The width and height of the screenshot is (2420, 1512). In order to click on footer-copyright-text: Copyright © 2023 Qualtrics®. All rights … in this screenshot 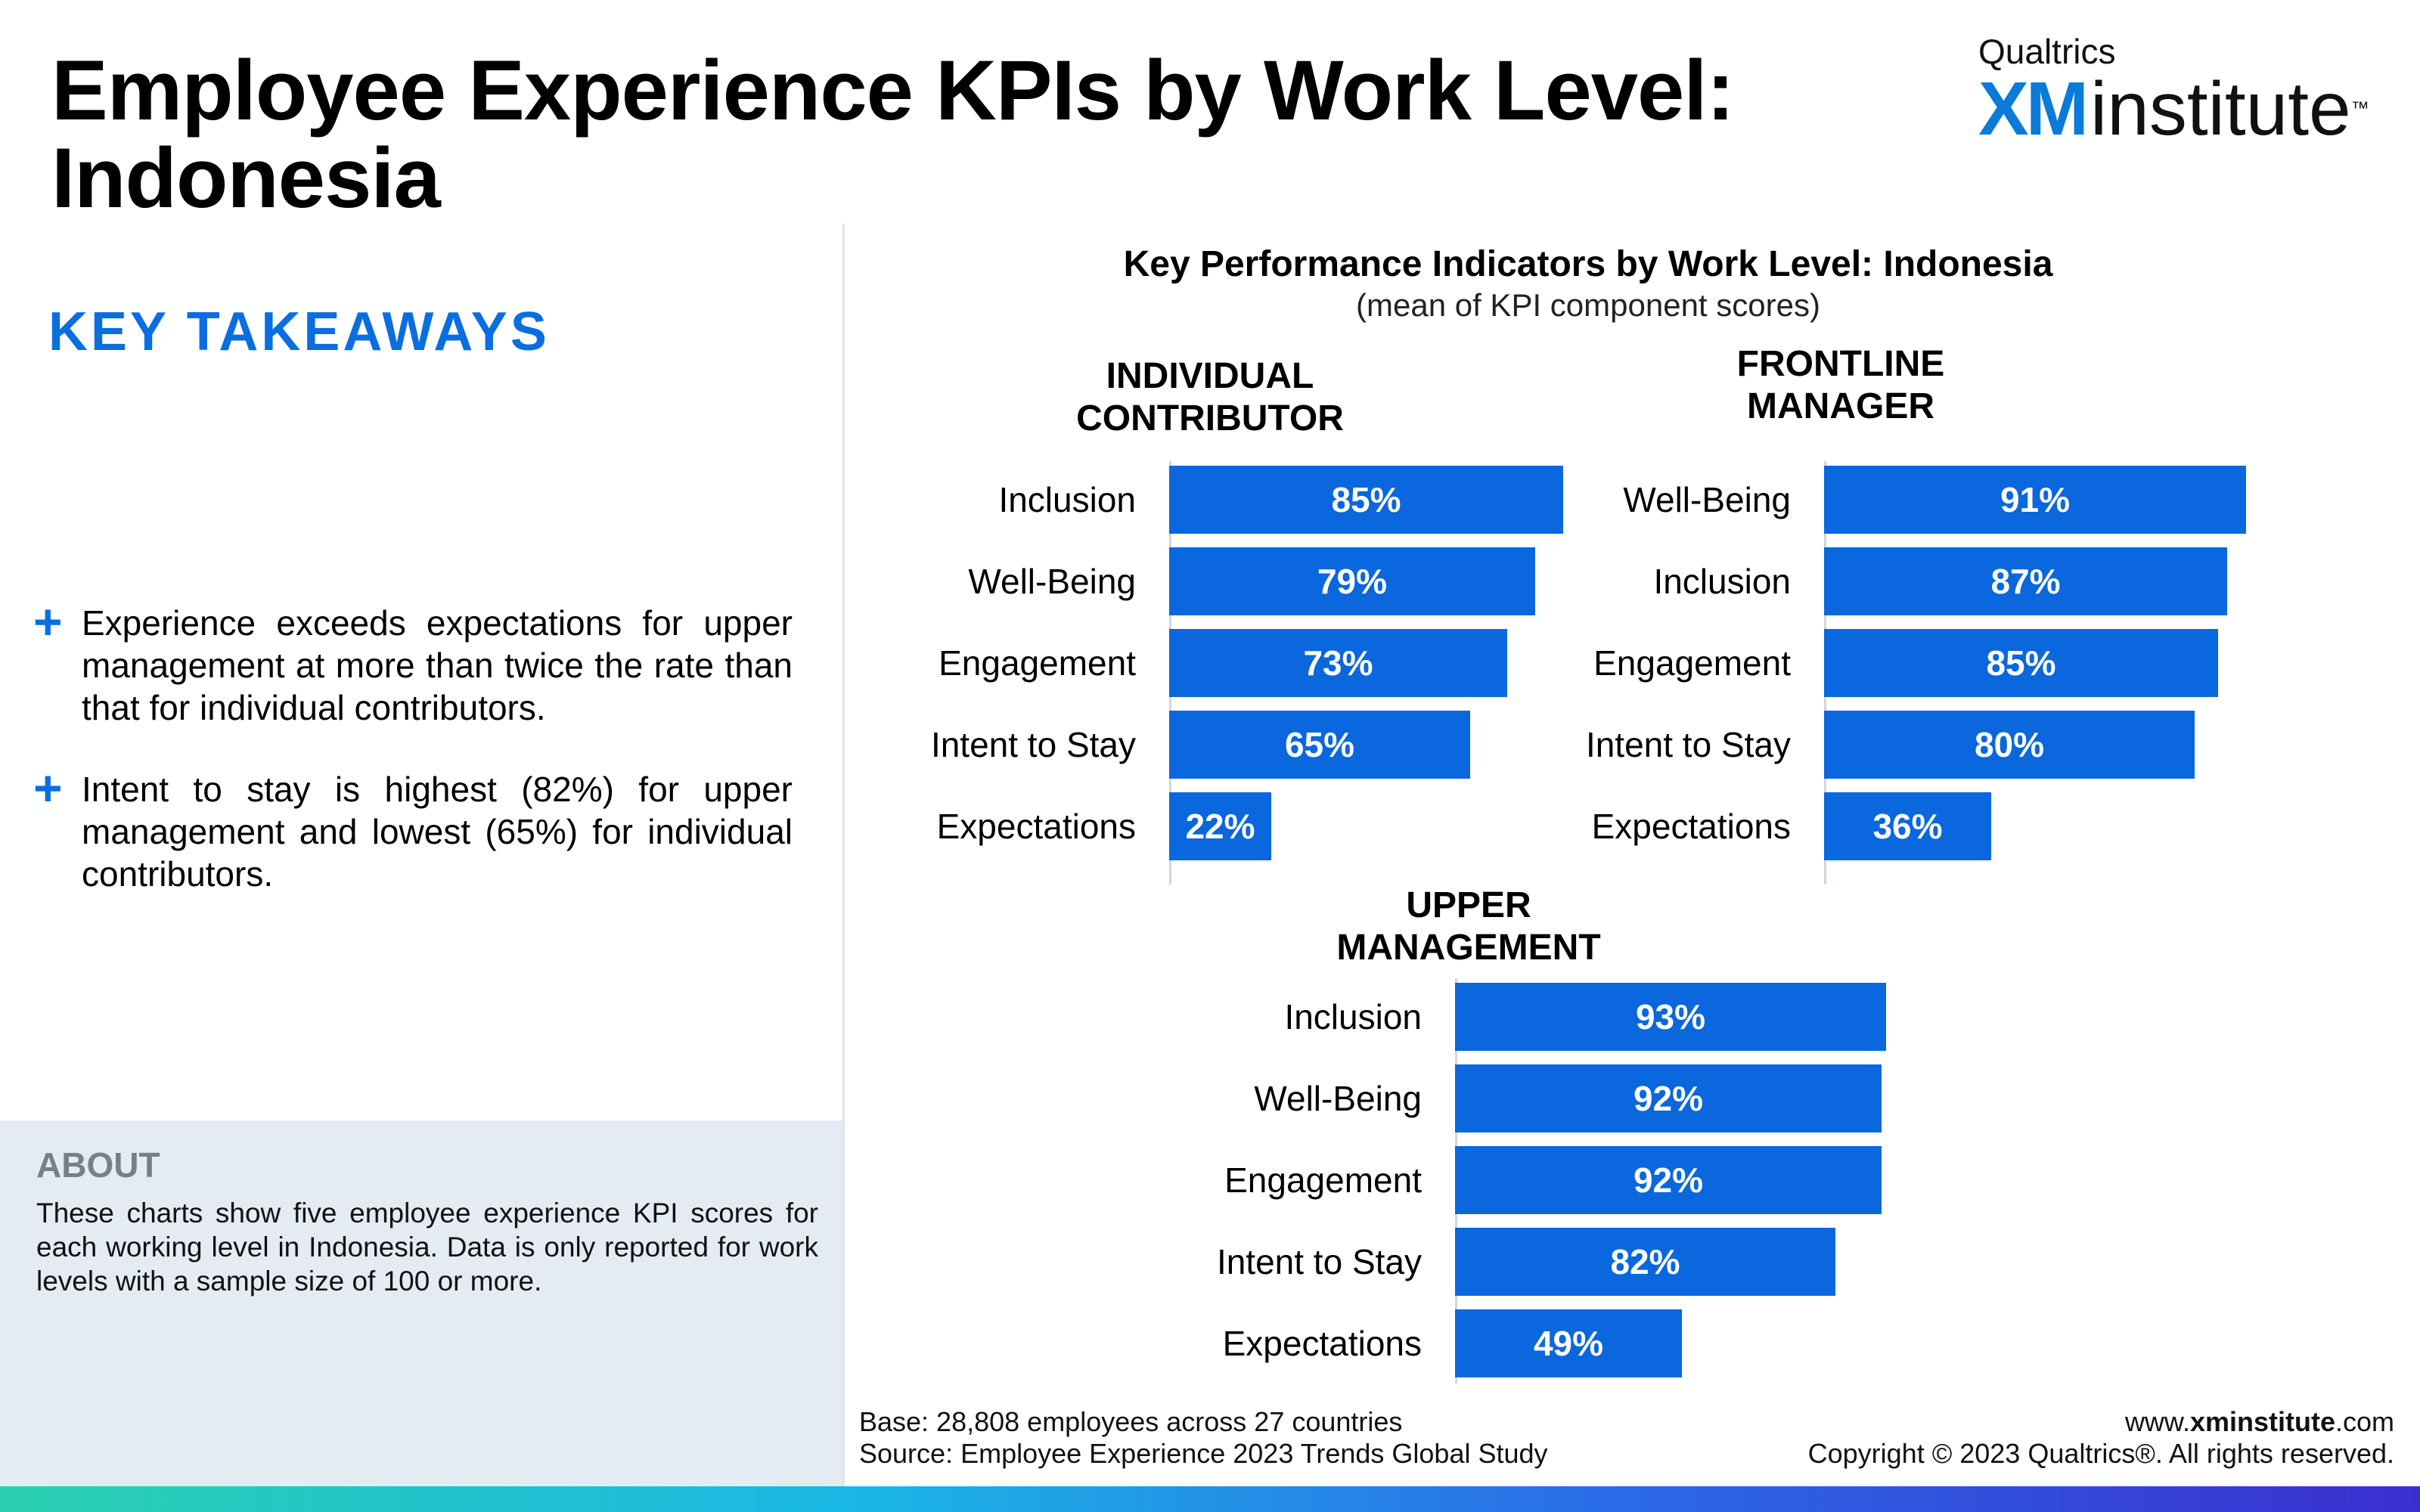, I will do `click(2100, 1453)`.